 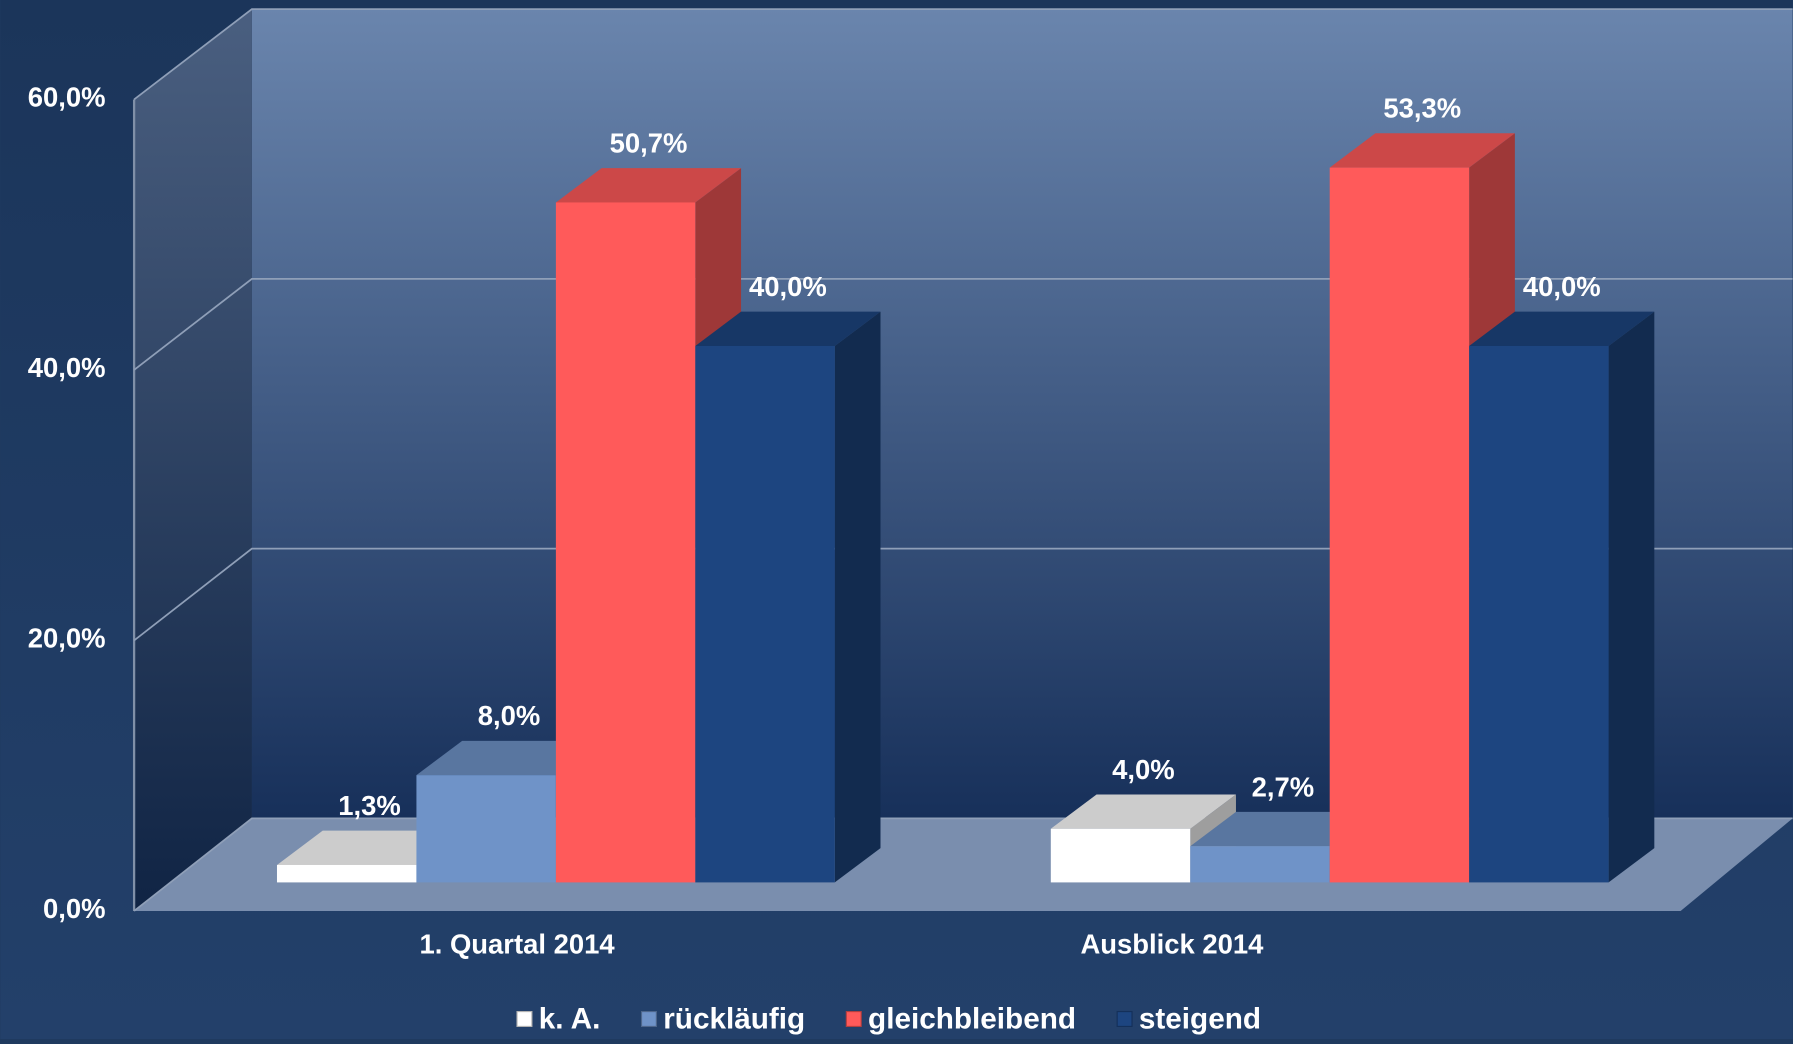 What do you see at coordinates (972, 1019) in the screenshot?
I see `legend-label: gleichbleibend` at bounding box center [972, 1019].